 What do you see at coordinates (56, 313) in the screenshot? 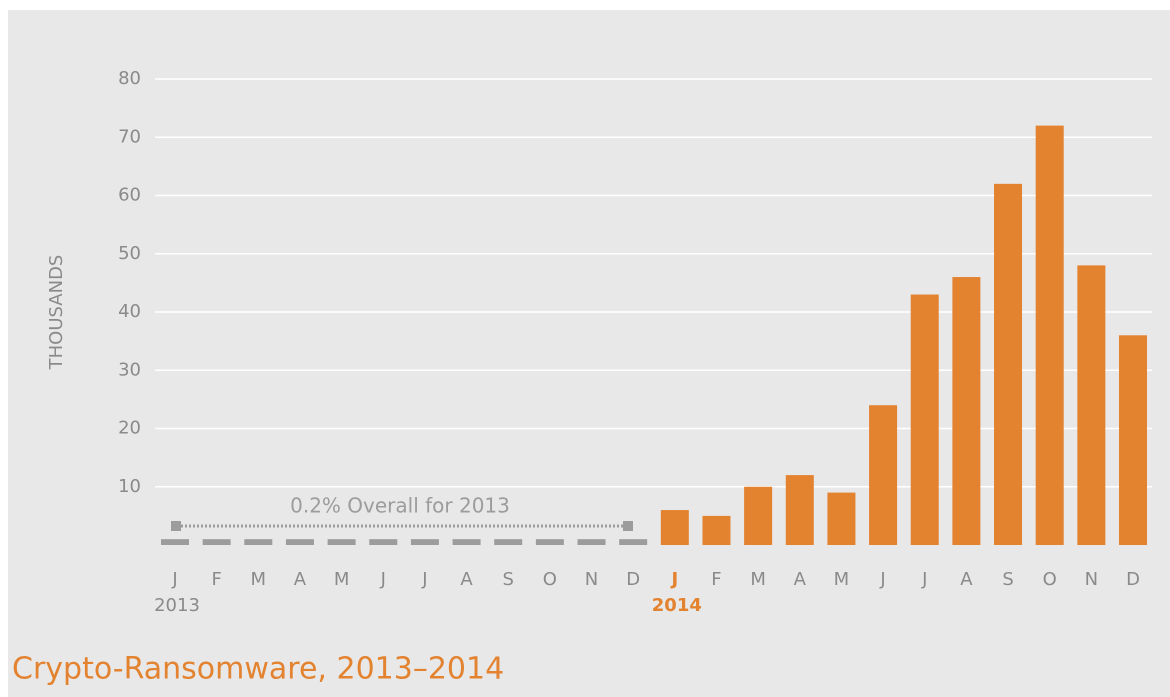
I see `y-axis-label: THOUSANDS` at bounding box center [56, 313].